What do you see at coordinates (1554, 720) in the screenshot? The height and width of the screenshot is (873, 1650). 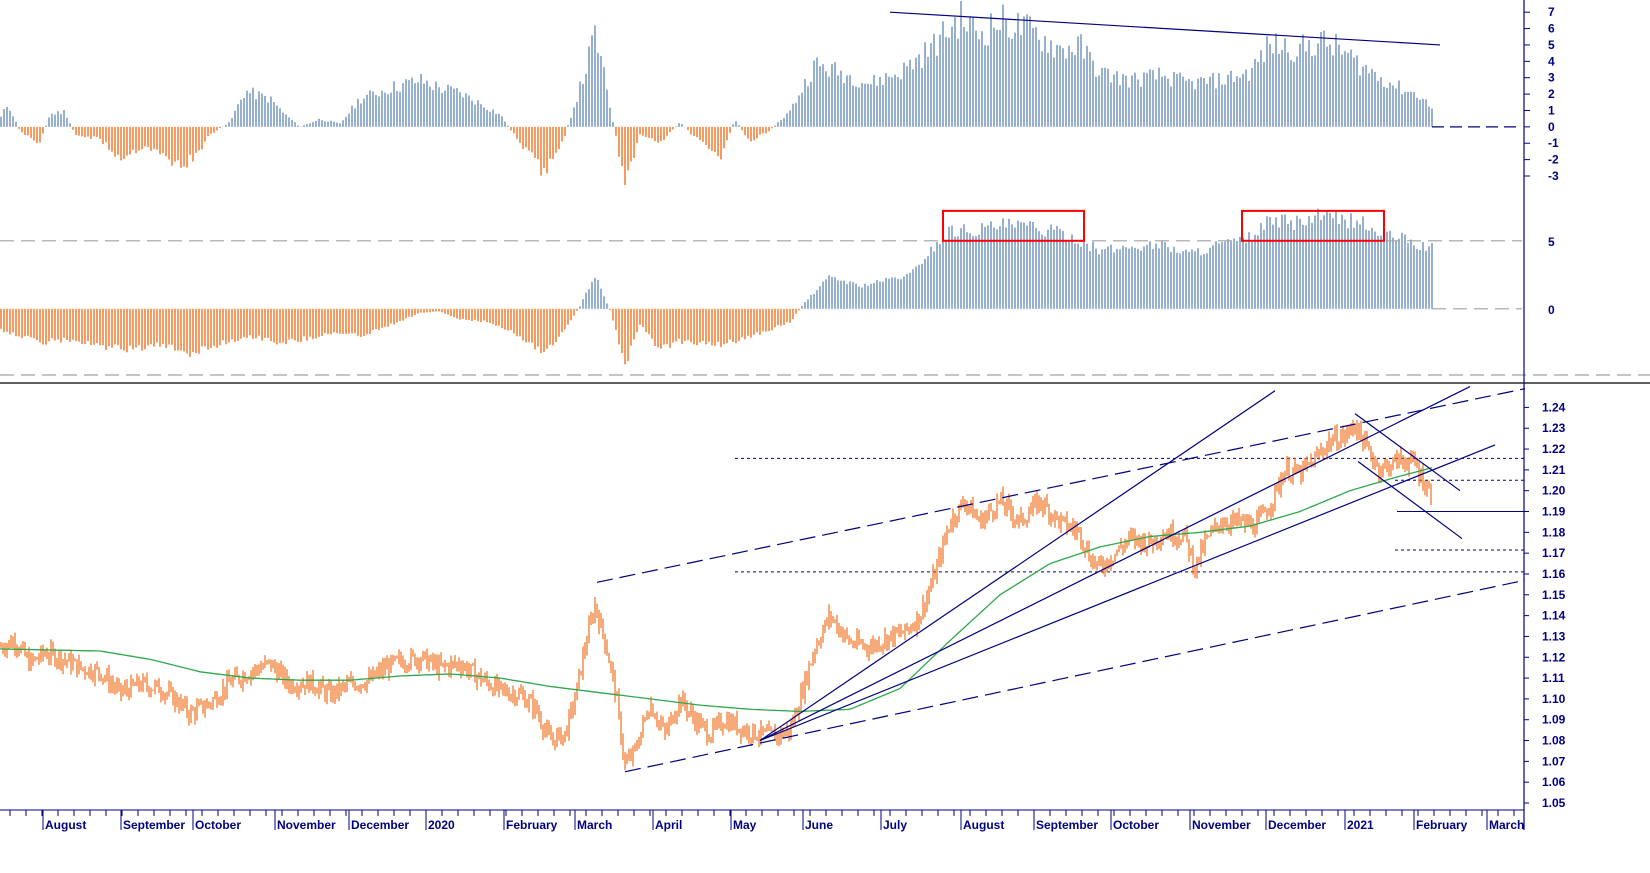 I see `y-tick-label: 1.09` at bounding box center [1554, 720].